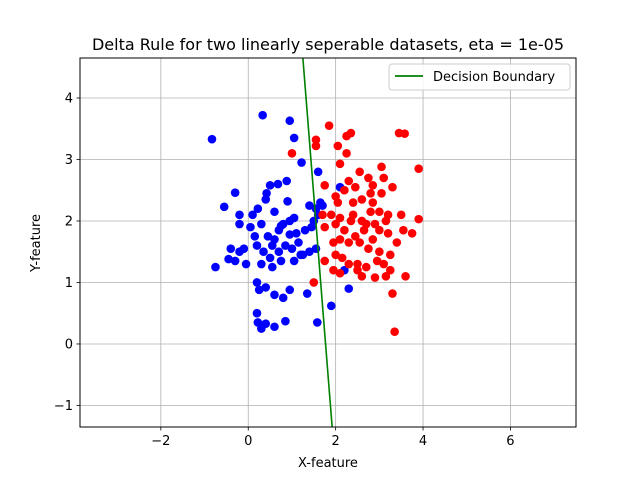  I want to click on x-tick-label: −2, so click(160, 441).